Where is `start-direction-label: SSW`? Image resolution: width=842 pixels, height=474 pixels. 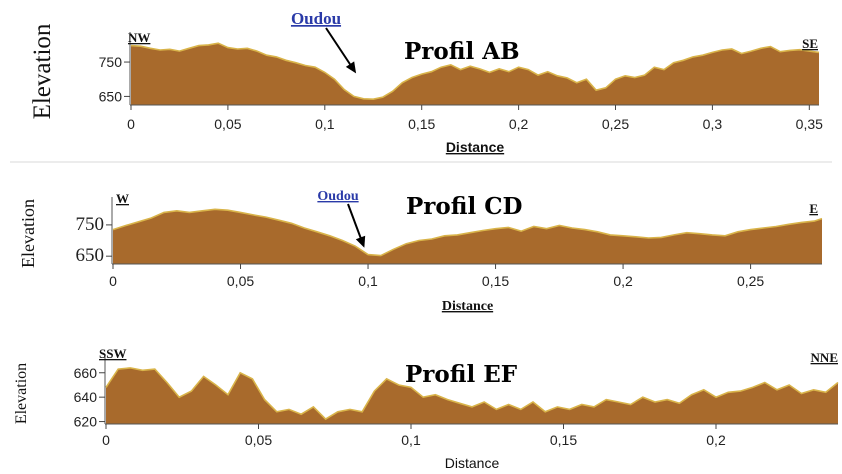
start-direction-label: SSW is located at coordinates (112, 353).